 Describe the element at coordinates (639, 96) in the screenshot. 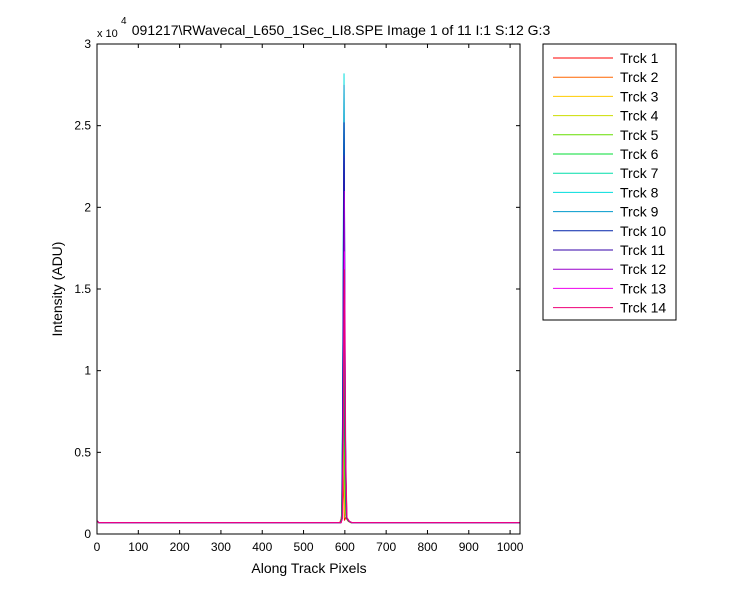

I see `legend-label: Trck 3` at that location.